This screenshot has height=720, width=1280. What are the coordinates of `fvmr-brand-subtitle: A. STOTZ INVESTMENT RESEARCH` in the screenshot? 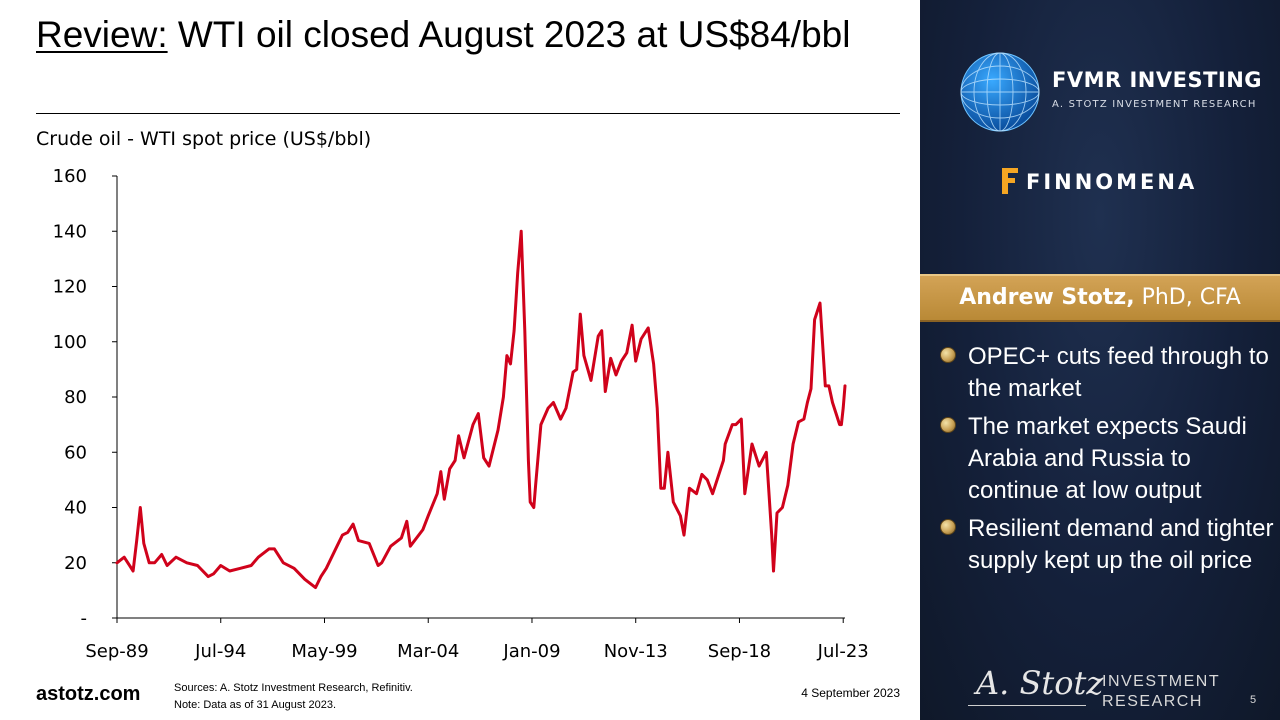 It's located at (1154, 104).